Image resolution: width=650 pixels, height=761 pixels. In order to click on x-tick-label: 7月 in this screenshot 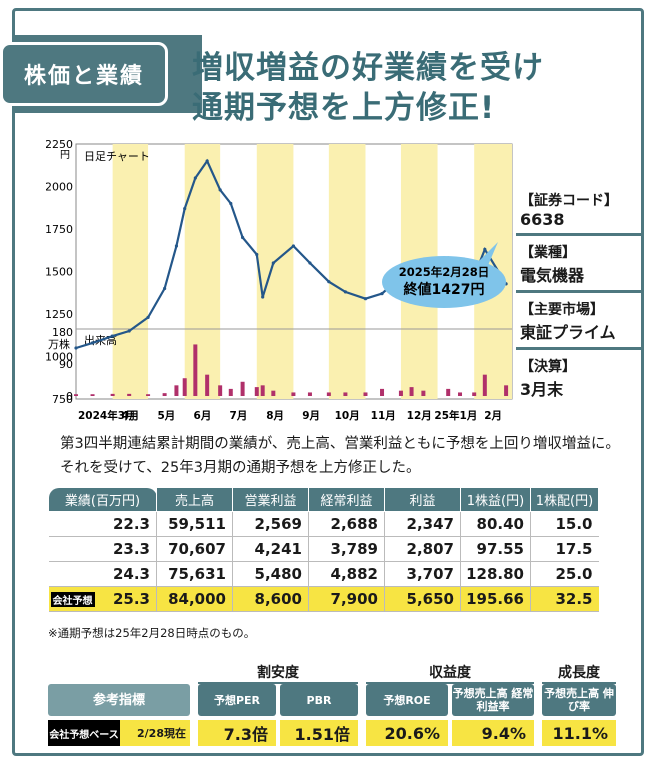, I will do `click(239, 416)`.